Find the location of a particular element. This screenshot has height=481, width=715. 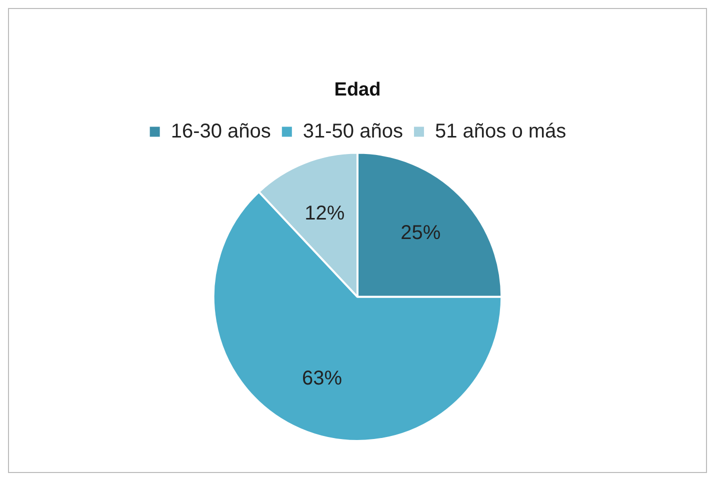

legend-label: 51 años o más is located at coordinates (500, 131).